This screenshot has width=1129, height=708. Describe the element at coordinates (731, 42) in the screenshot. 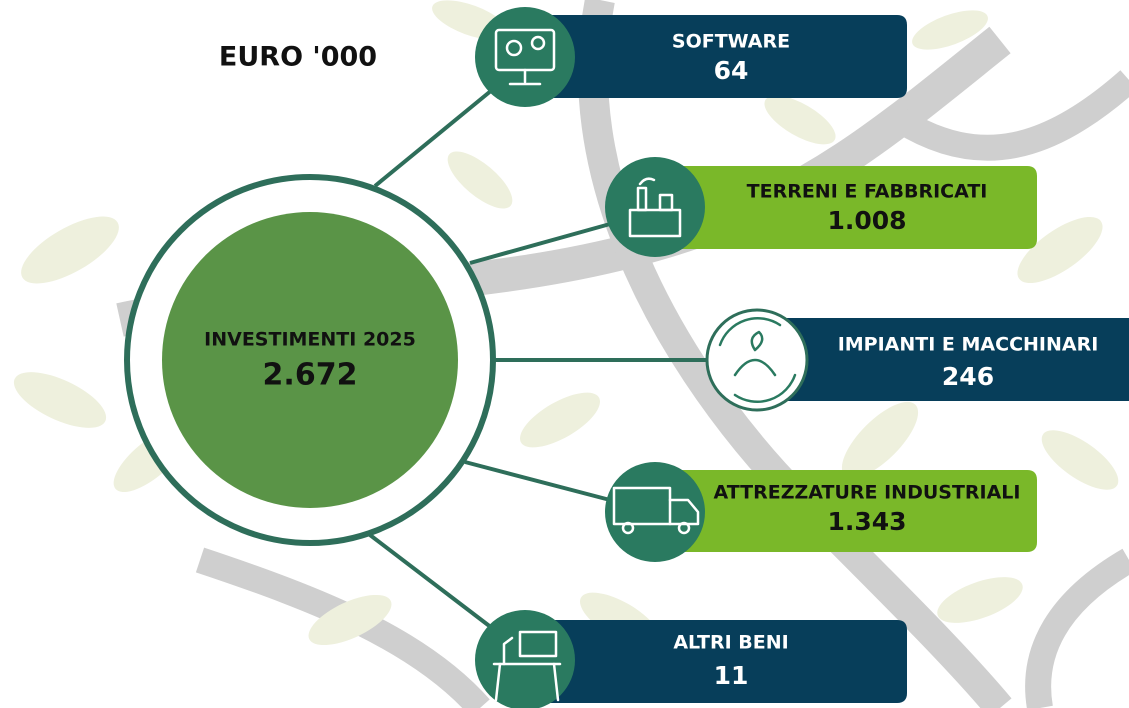

I see `node-label: SOFTWARE` at that location.